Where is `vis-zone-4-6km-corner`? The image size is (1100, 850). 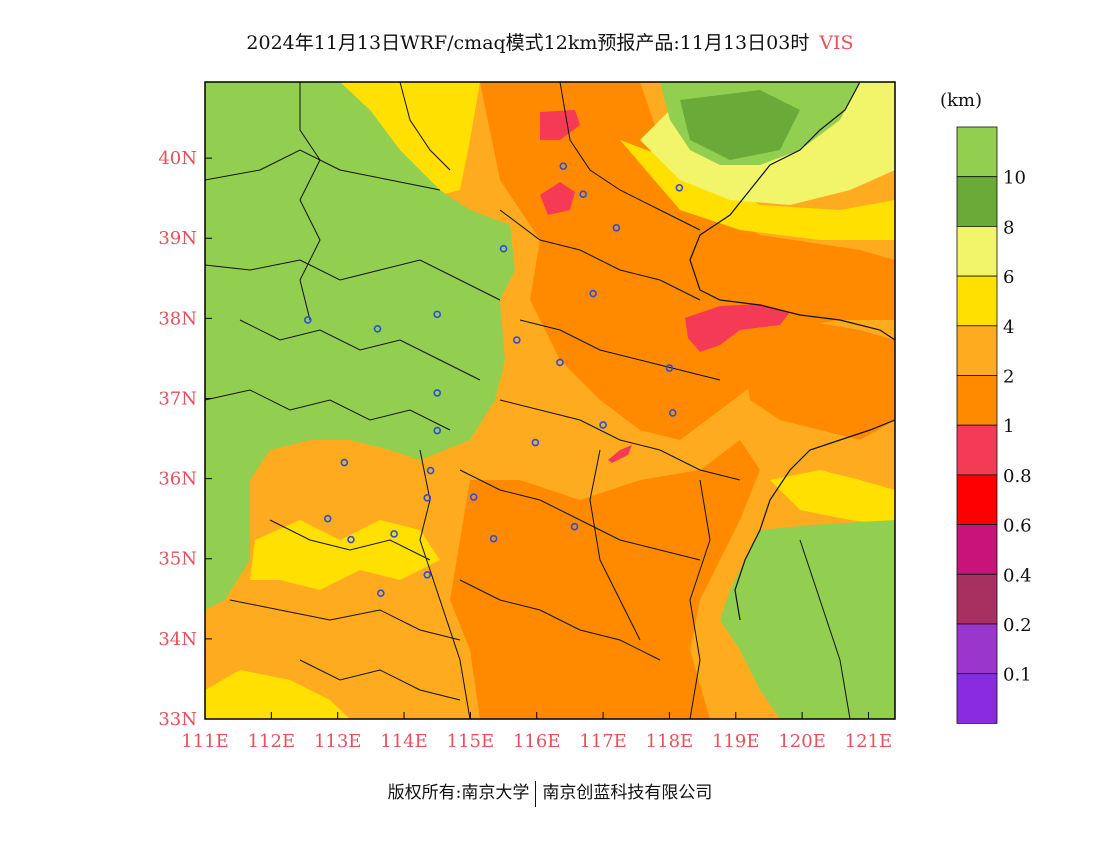 vis-zone-4-6km-corner is located at coordinates (277, 694).